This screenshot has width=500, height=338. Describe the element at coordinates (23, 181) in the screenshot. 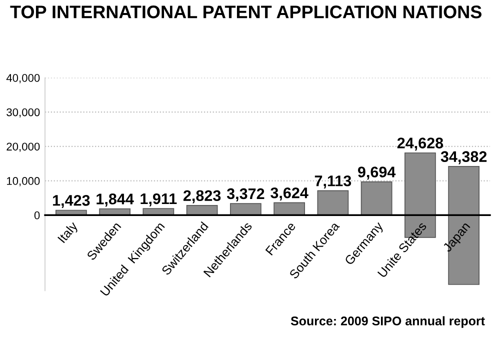

I see `y-tick-label: 10,000` at that location.